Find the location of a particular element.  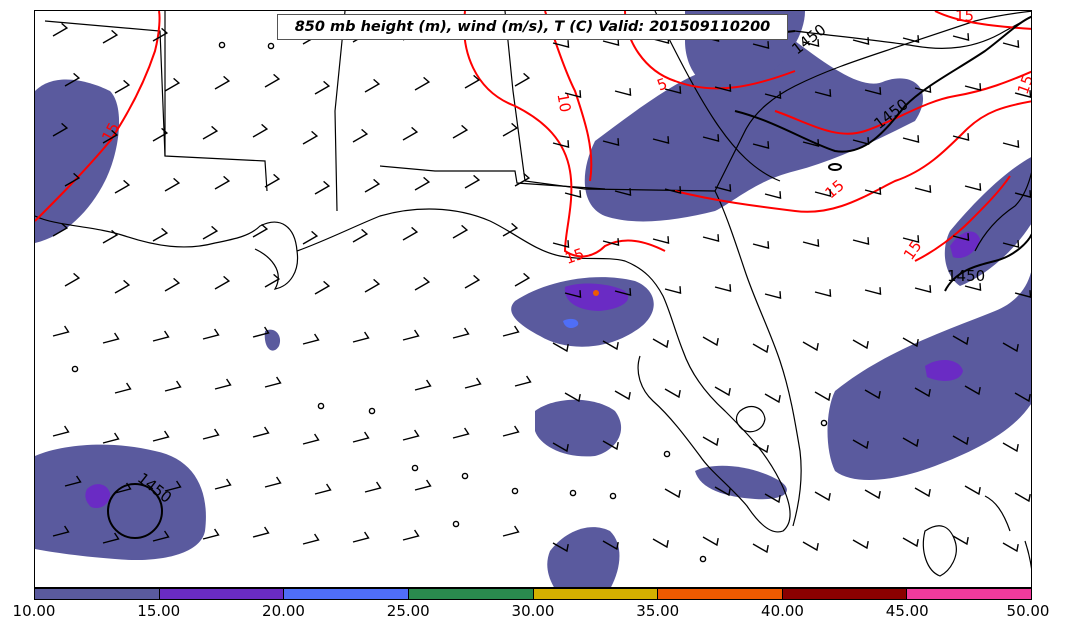

shade-orange-spot is located at coordinates (596, 293).